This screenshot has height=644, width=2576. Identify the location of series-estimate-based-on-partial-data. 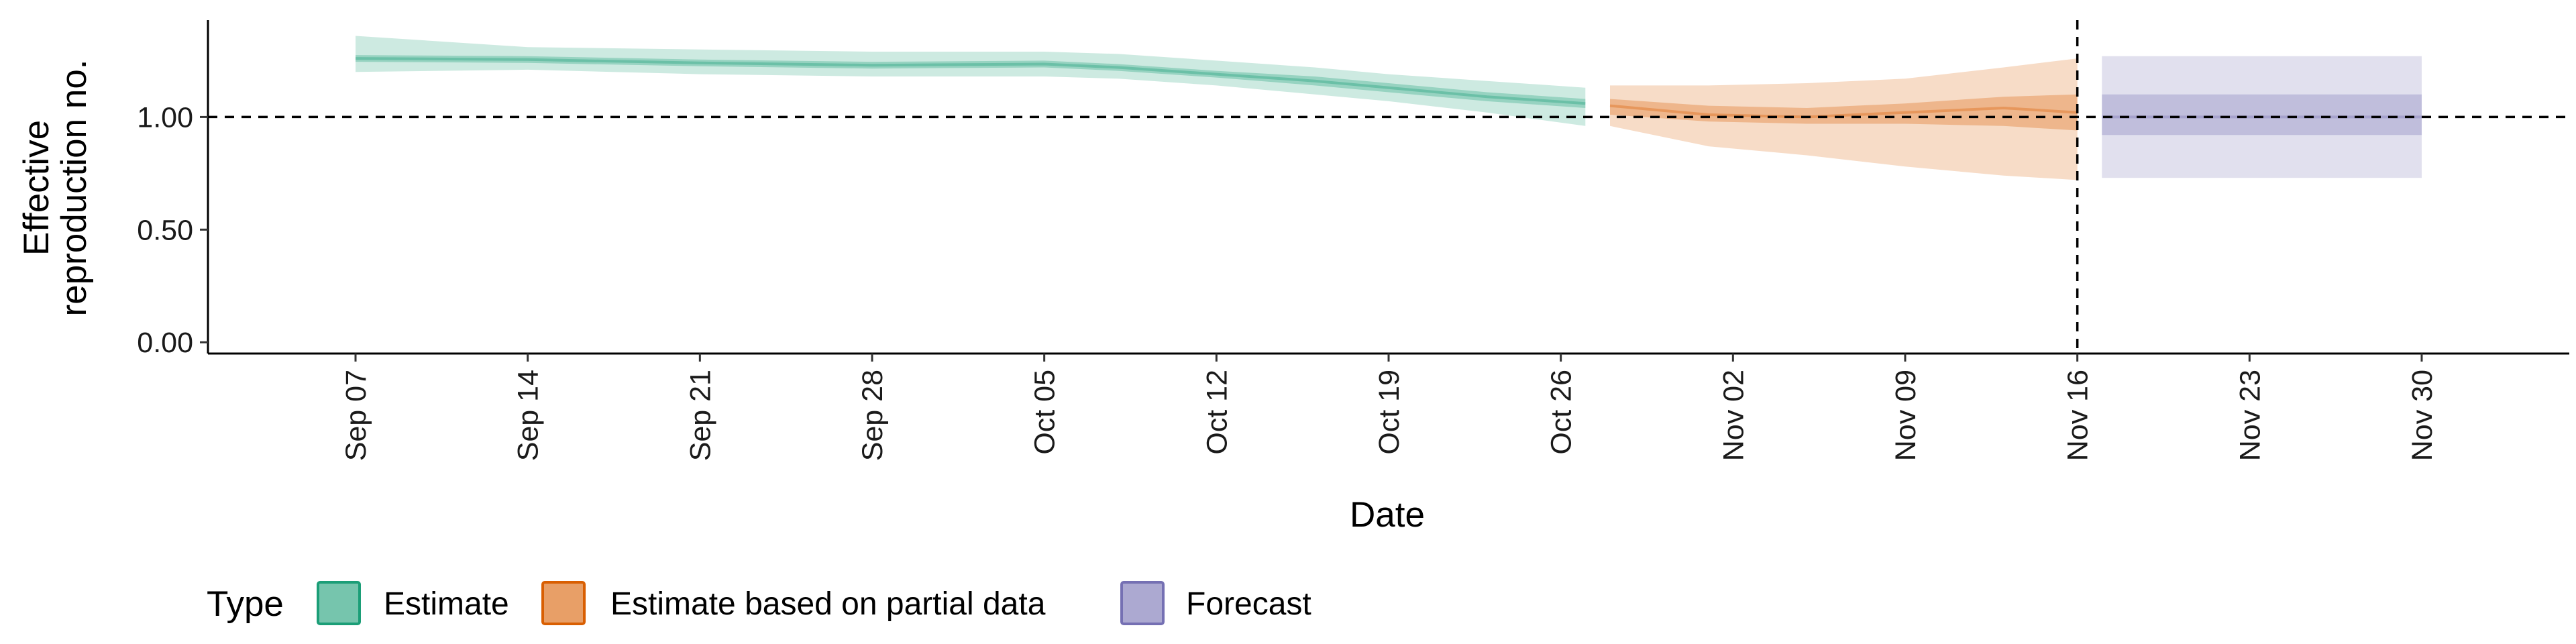
(1843, 119).